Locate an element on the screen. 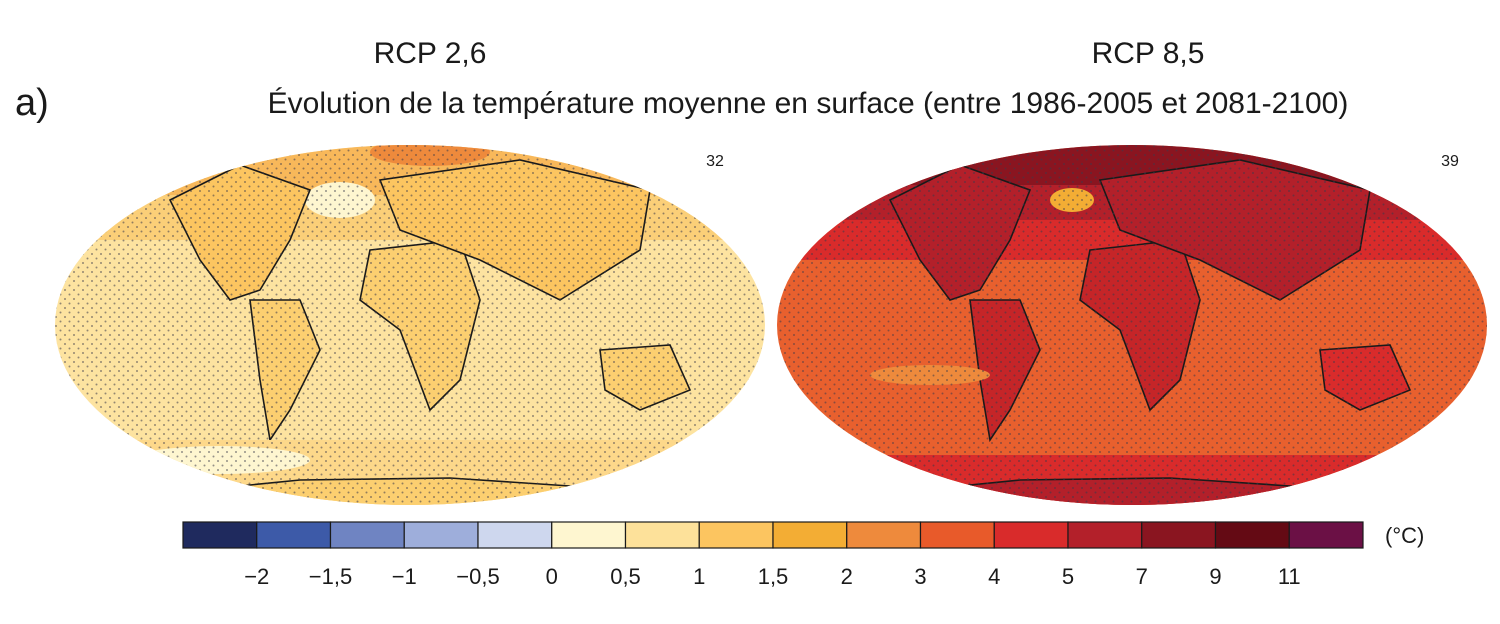  colorbar-label: 0 is located at coordinates (552, 576).